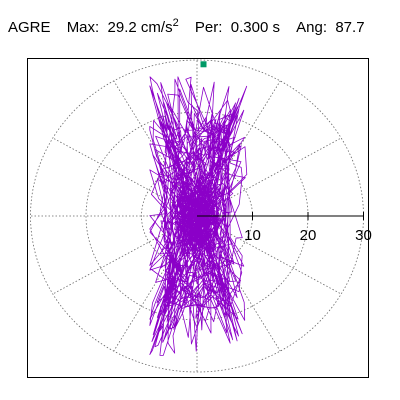 Image resolution: width=400 pixels, height=400 pixels. What do you see at coordinates (255, 27) in the screenshot?
I see `period-value: 0.300 s` at bounding box center [255, 27].